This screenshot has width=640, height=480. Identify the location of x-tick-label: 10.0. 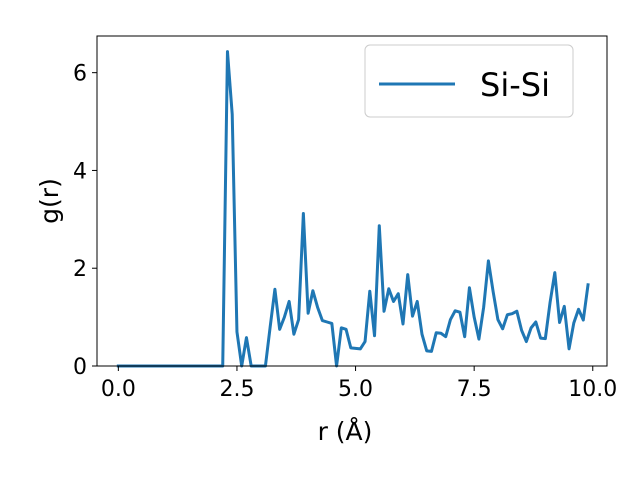
(592, 389).